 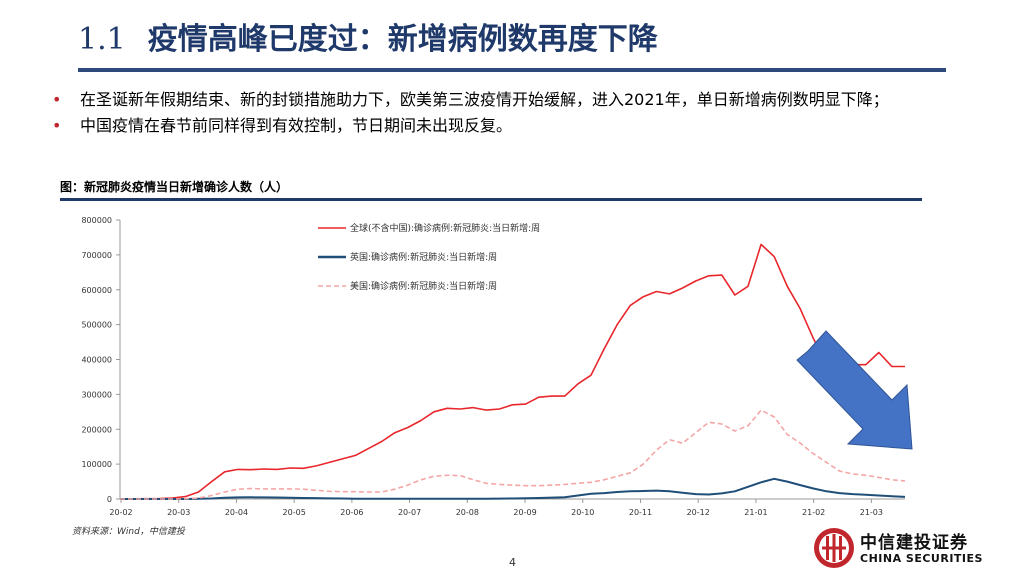 I want to click on legend-label-1: 英国:确诊病例:新冠肺炎:当日新增:周, so click(x=423, y=257).